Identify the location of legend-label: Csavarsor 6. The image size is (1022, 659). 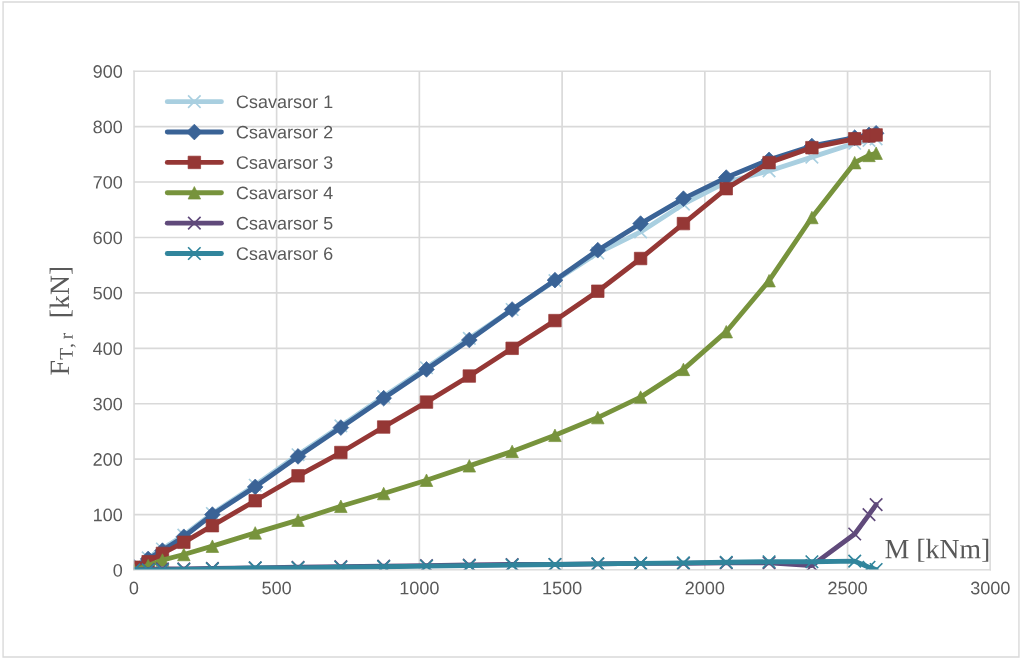
(284, 254).